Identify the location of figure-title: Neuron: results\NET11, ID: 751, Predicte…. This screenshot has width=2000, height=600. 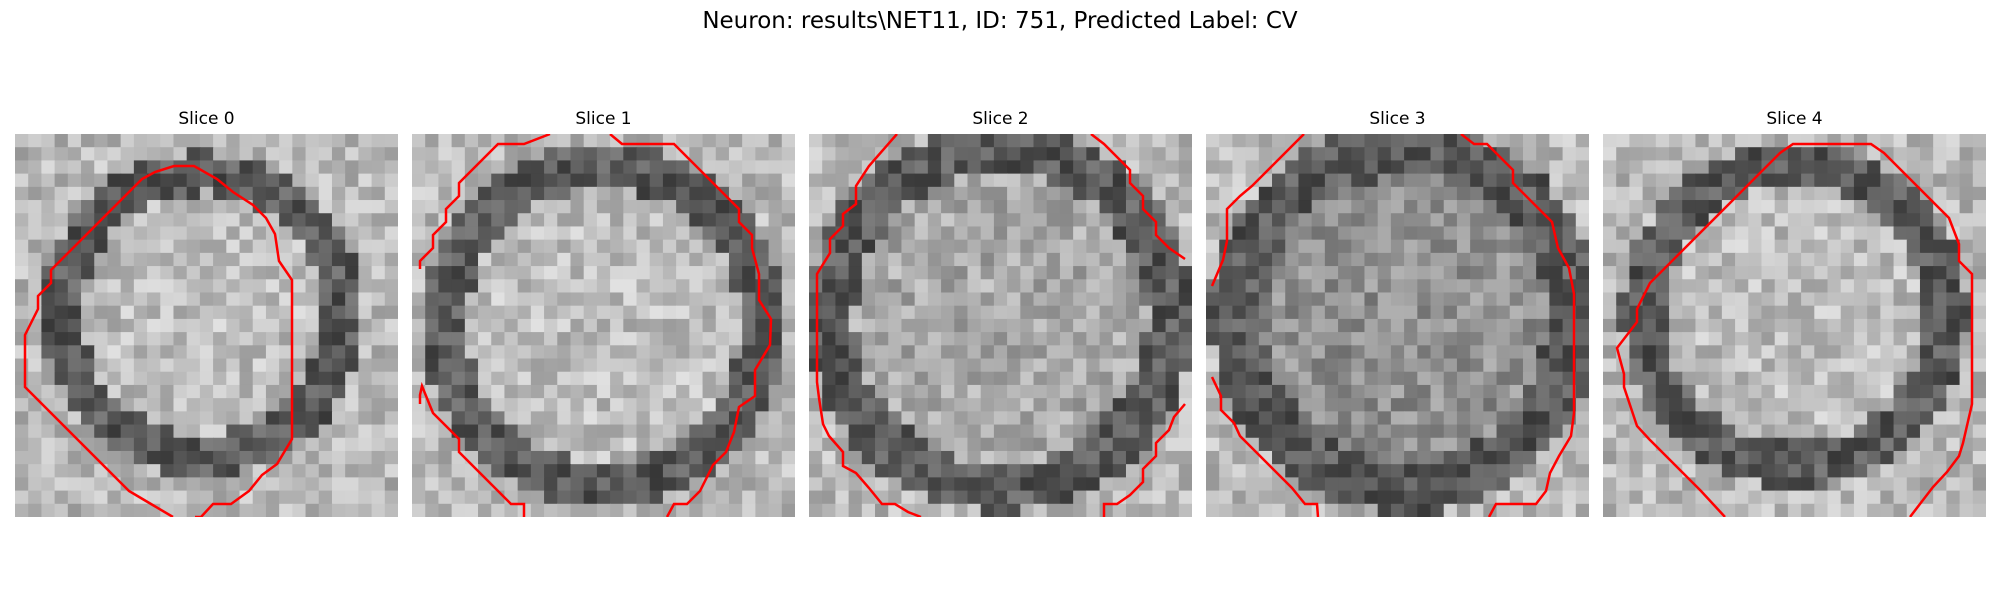
(1000, 21).